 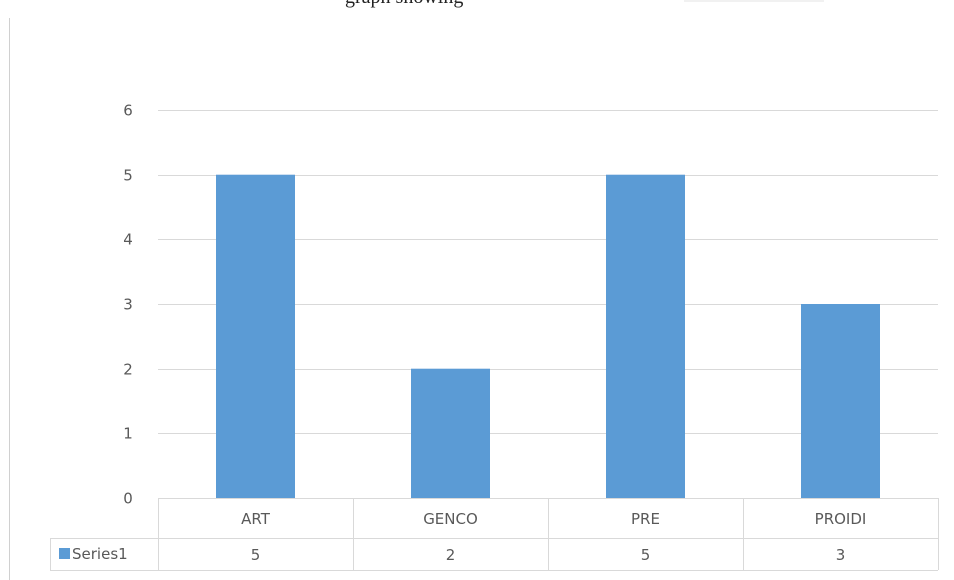 I want to click on legend-label-series1: Series1, so click(x=100, y=554).